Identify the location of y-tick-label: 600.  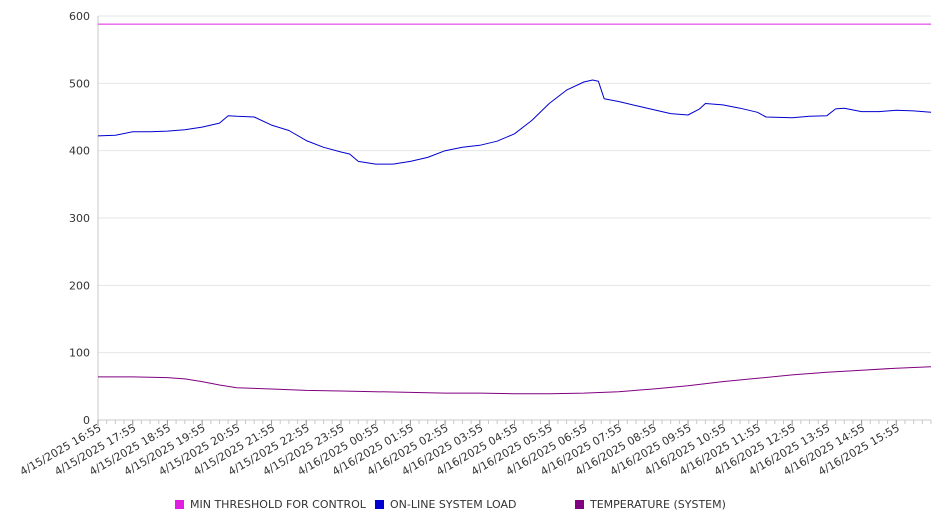
(79, 16).